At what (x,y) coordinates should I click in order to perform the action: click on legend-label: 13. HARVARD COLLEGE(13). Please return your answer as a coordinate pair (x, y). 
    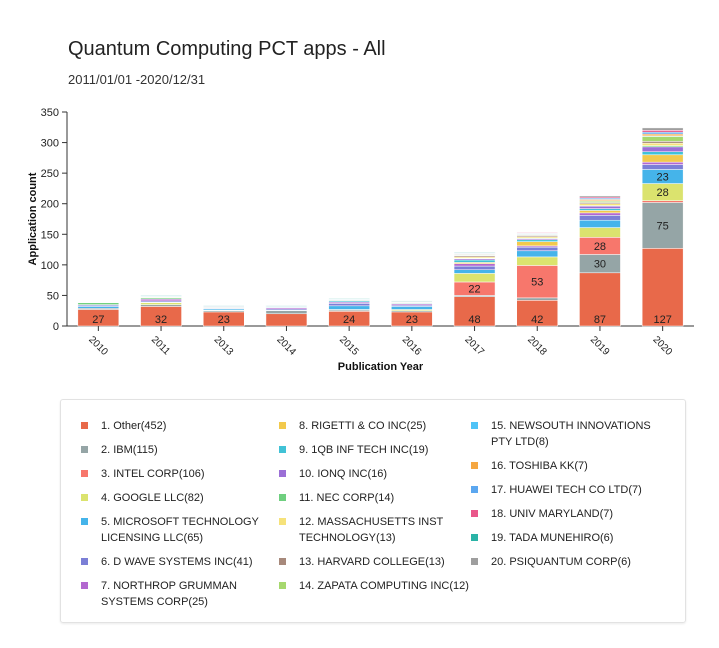
    Looking at the image, I should click on (372, 562).